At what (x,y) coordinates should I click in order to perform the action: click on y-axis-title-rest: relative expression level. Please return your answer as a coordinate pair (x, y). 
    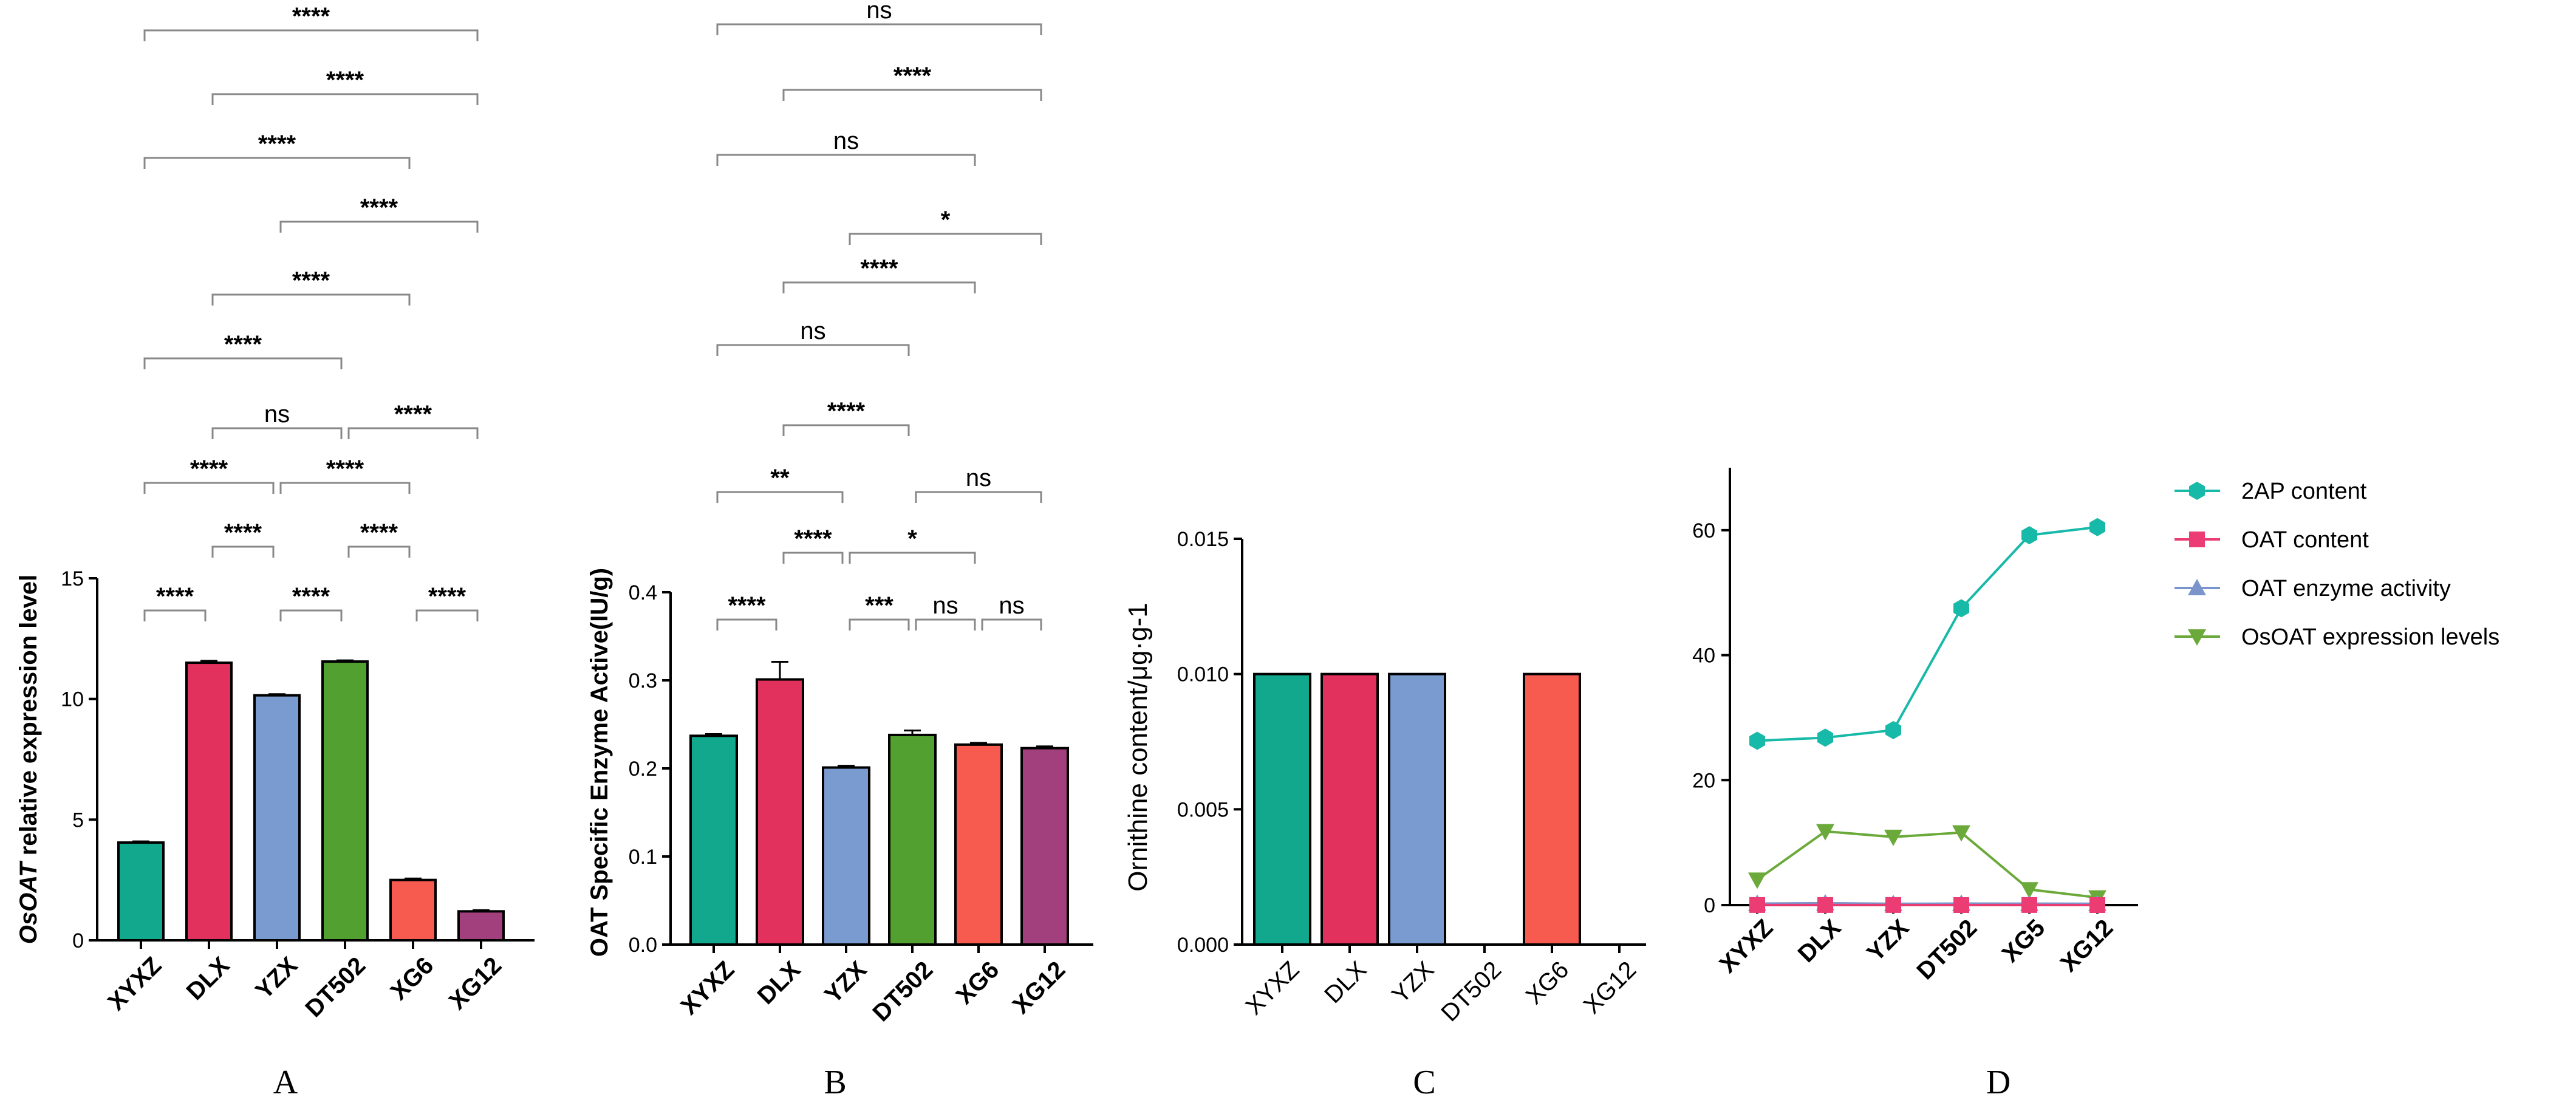
    Looking at the image, I should click on (28, 719).